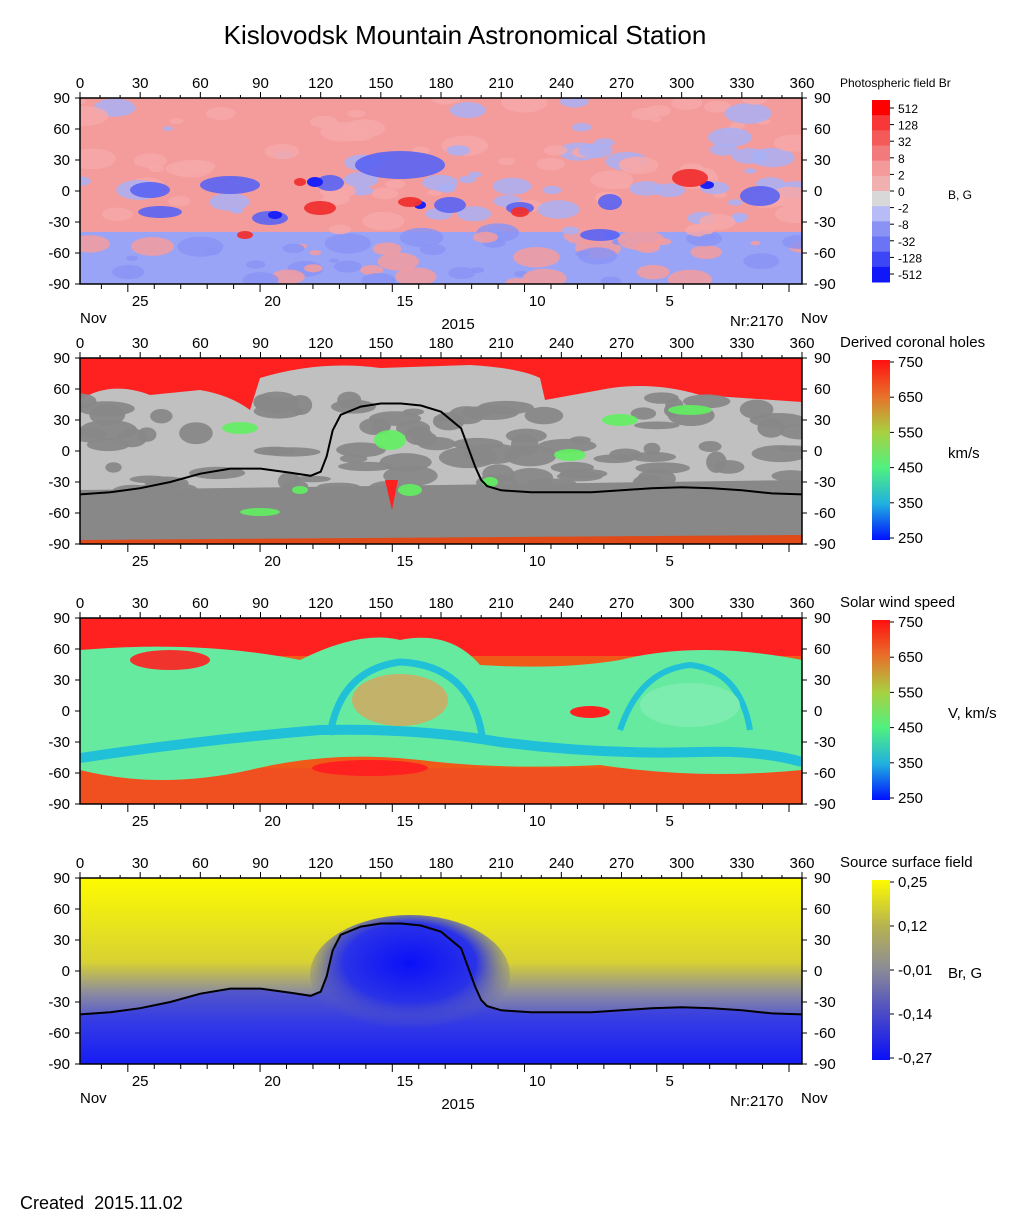 The height and width of the screenshot is (1223, 1020). I want to click on date-tick-label: 5, so click(669, 561).